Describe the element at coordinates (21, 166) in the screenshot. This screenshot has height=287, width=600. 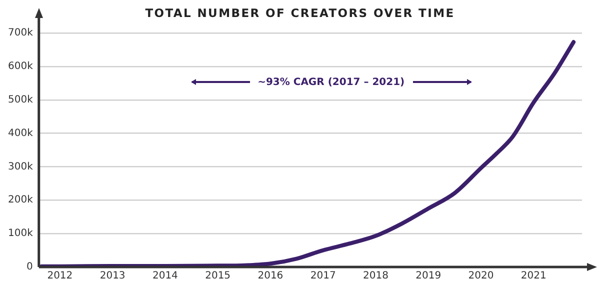
I see `y-tick-label: 300k` at that location.